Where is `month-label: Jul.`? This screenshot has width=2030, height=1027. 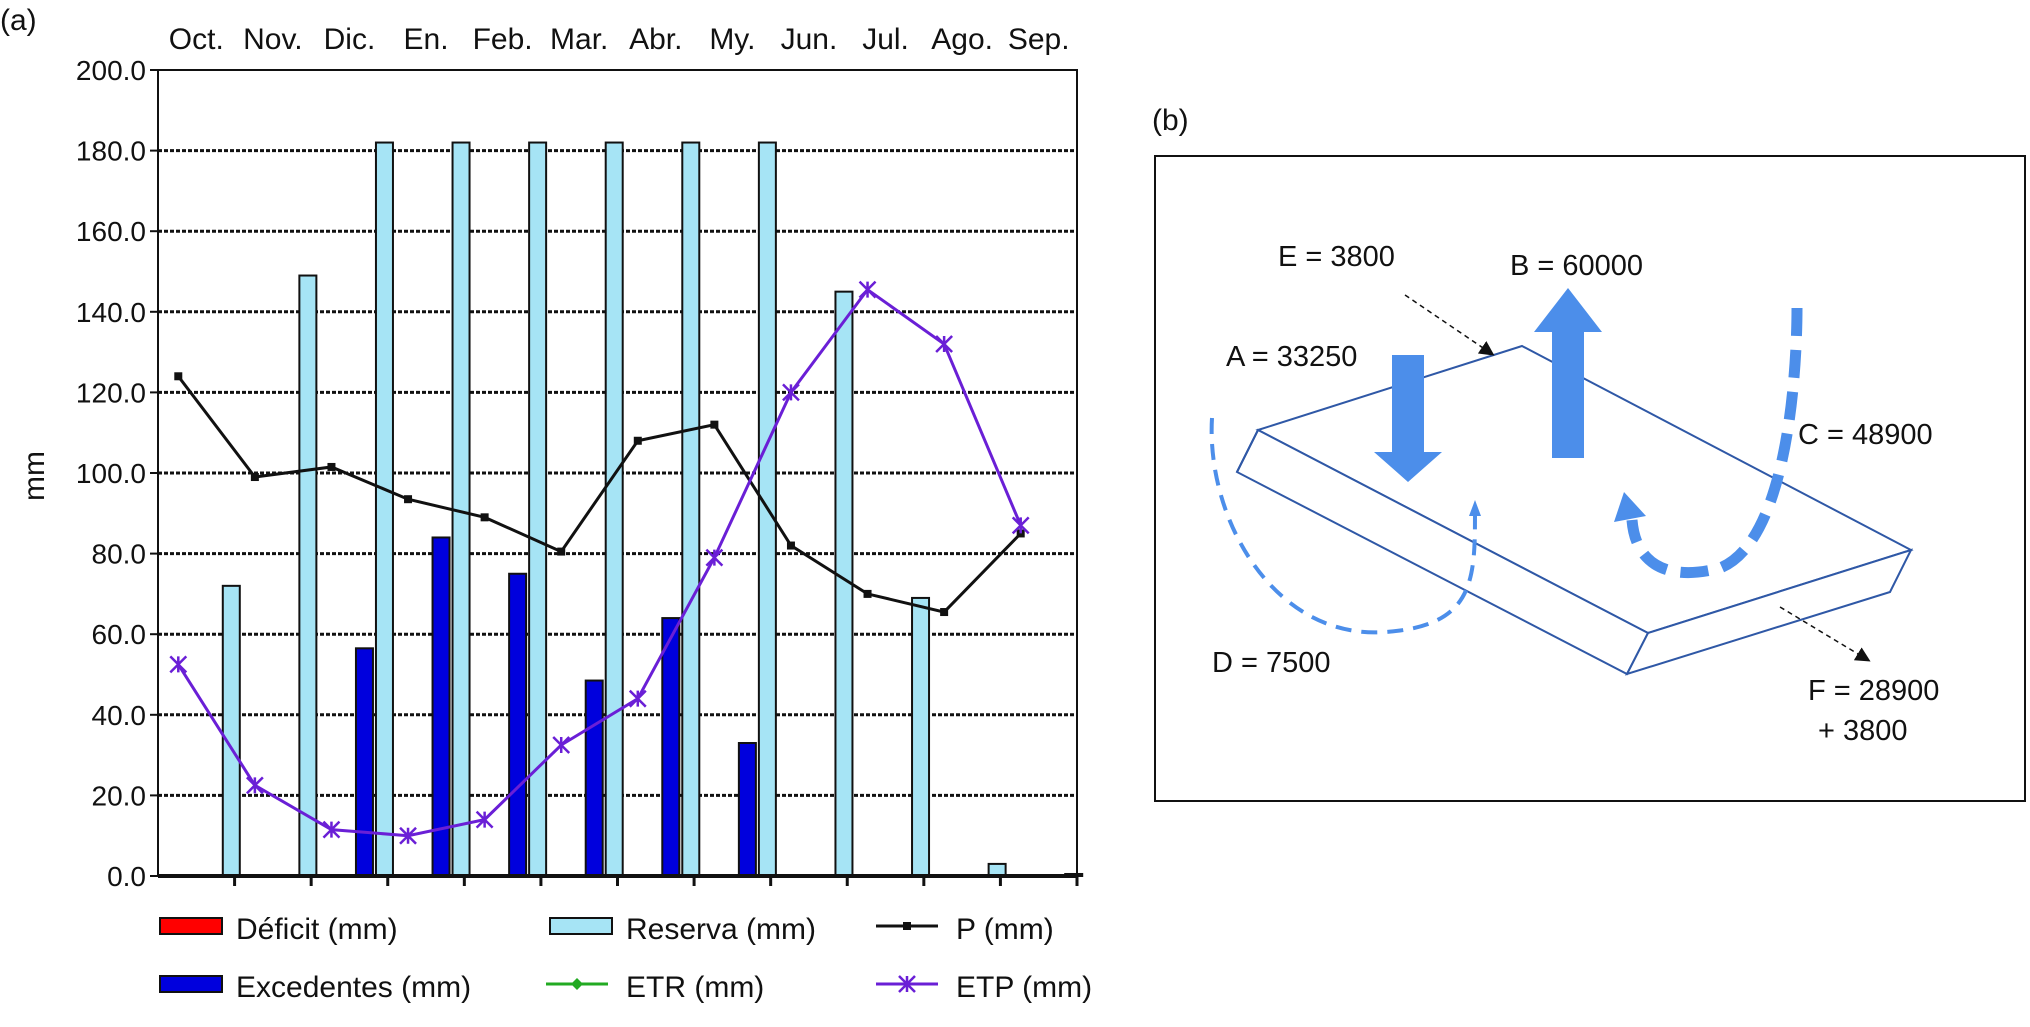
month-label: Jul. is located at coordinates (885, 39).